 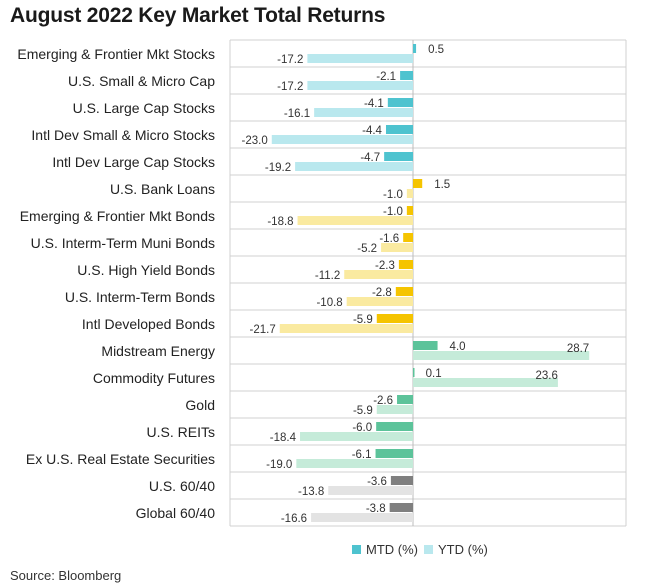 What do you see at coordinates (200, 405) in the screenshot?
I see `category-label-gold: Gold` at bounding box center [200, 405].